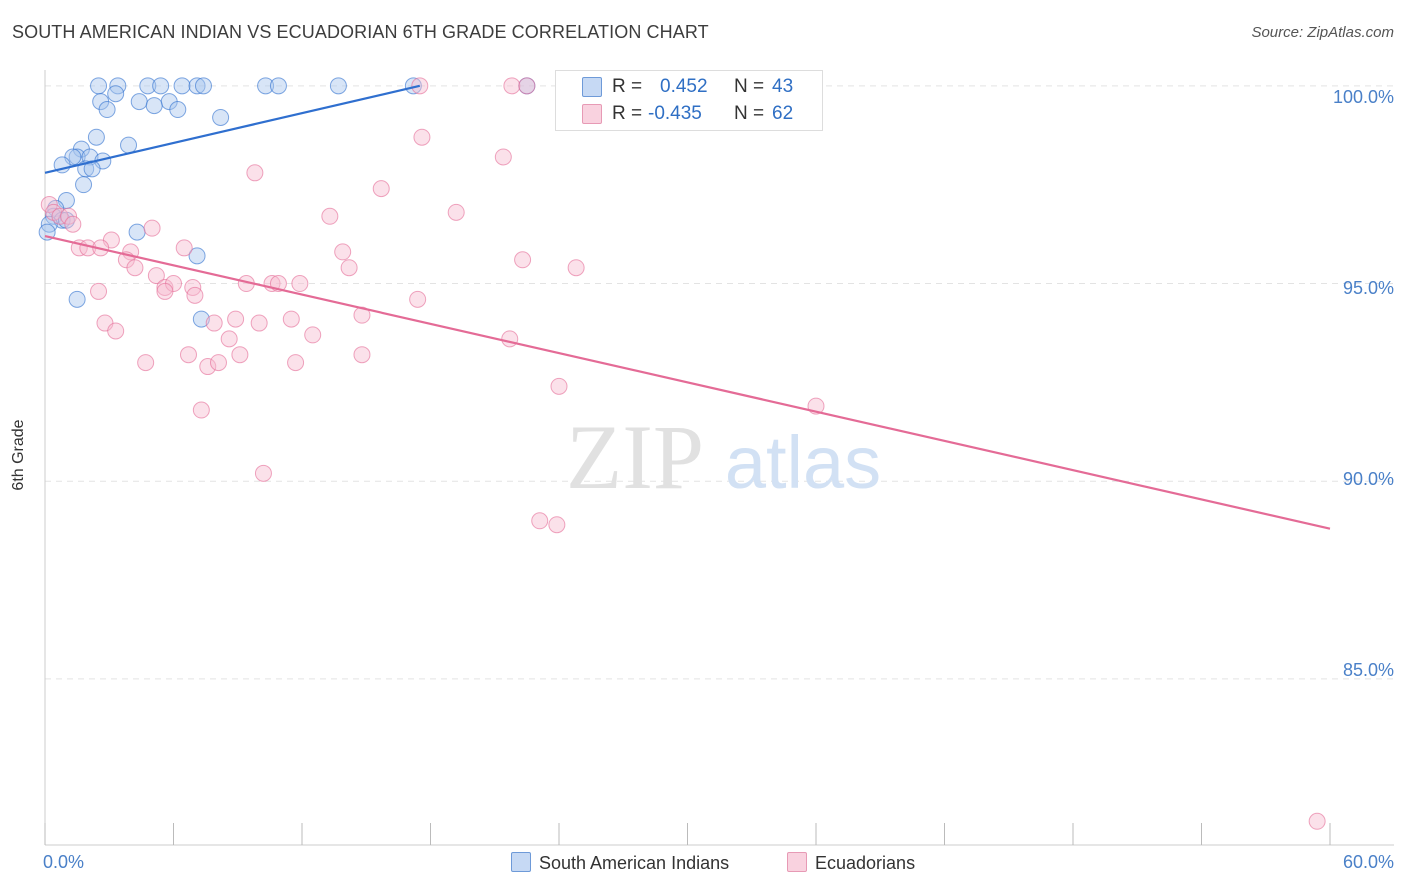  What do you see at coordinates (1363, 97) in the screenshot?
I see `y-tick-label: 100.0%` at bounding box center [1363, 97].